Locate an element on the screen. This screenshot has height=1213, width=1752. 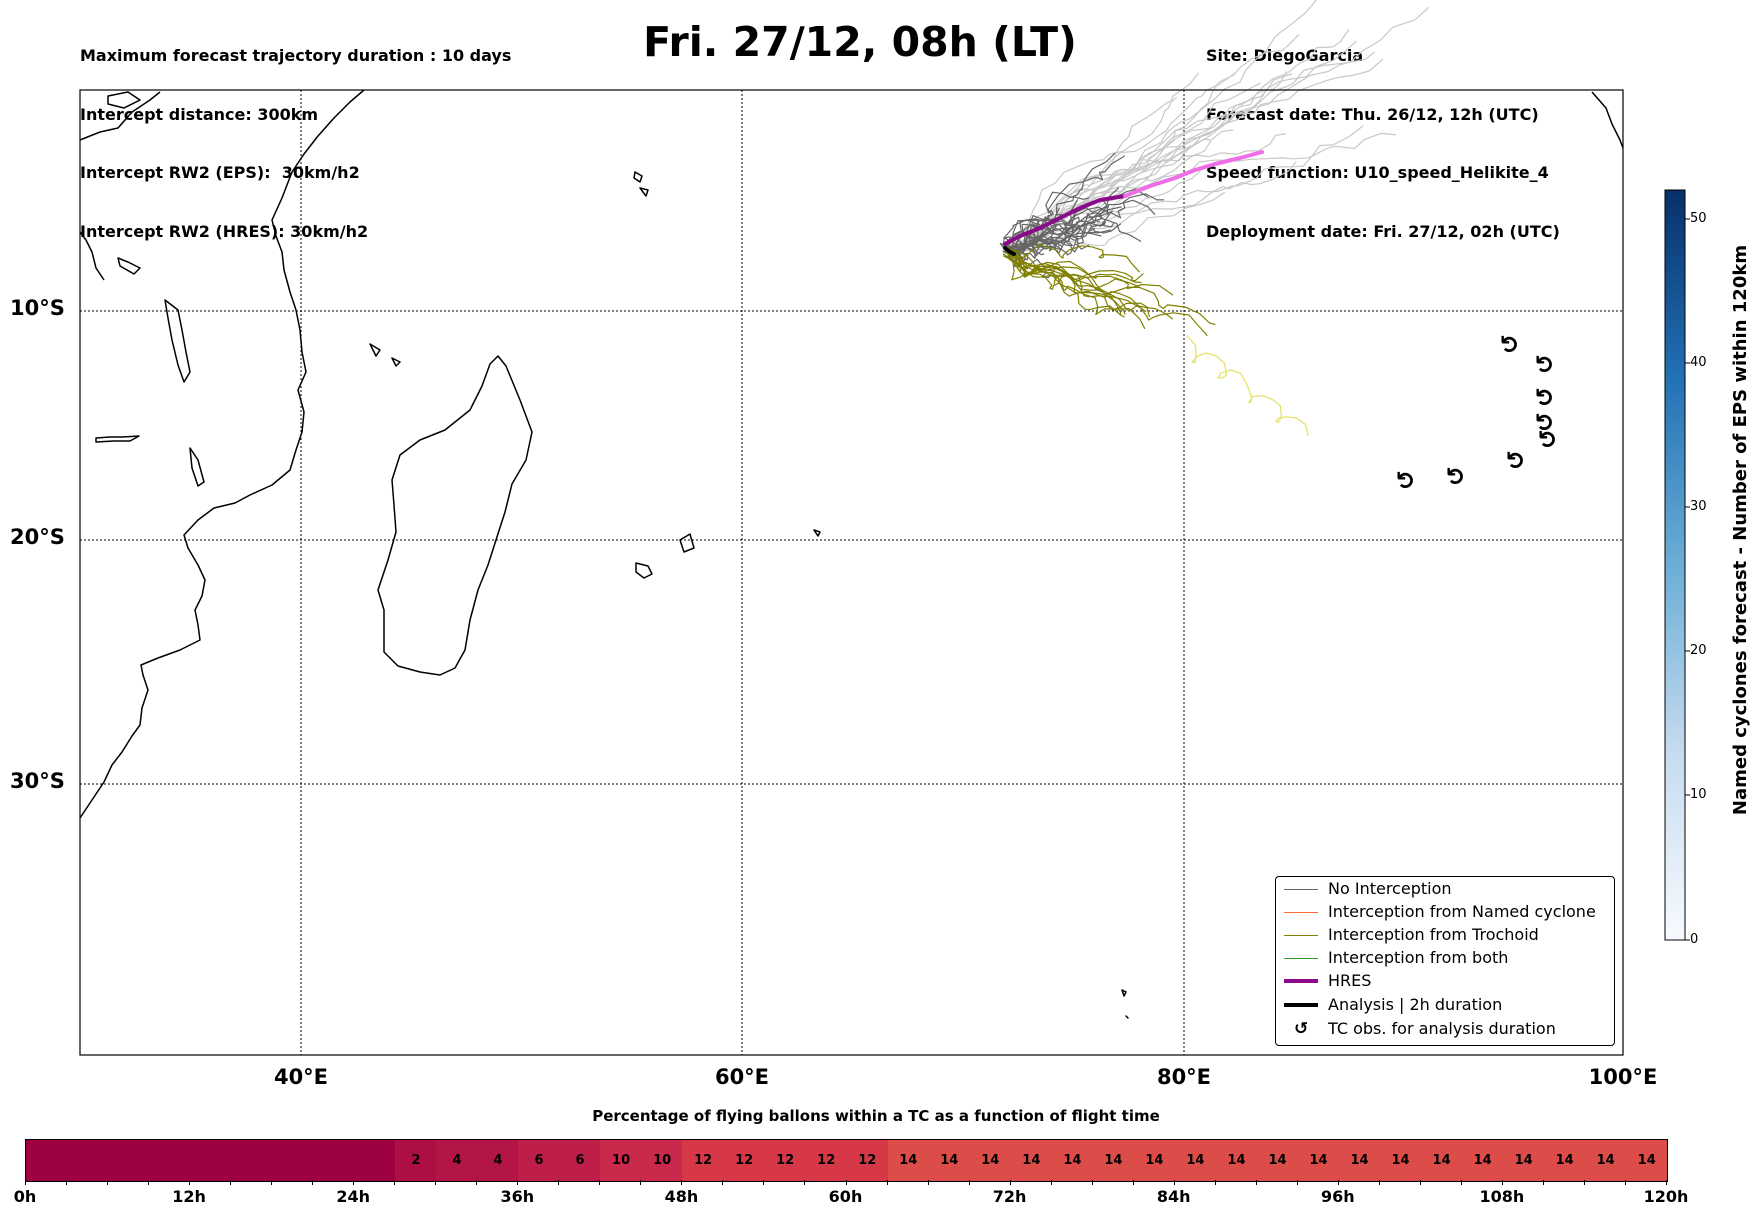
colorbar-tick-label: 0 is located at coordinates (1694, 939).